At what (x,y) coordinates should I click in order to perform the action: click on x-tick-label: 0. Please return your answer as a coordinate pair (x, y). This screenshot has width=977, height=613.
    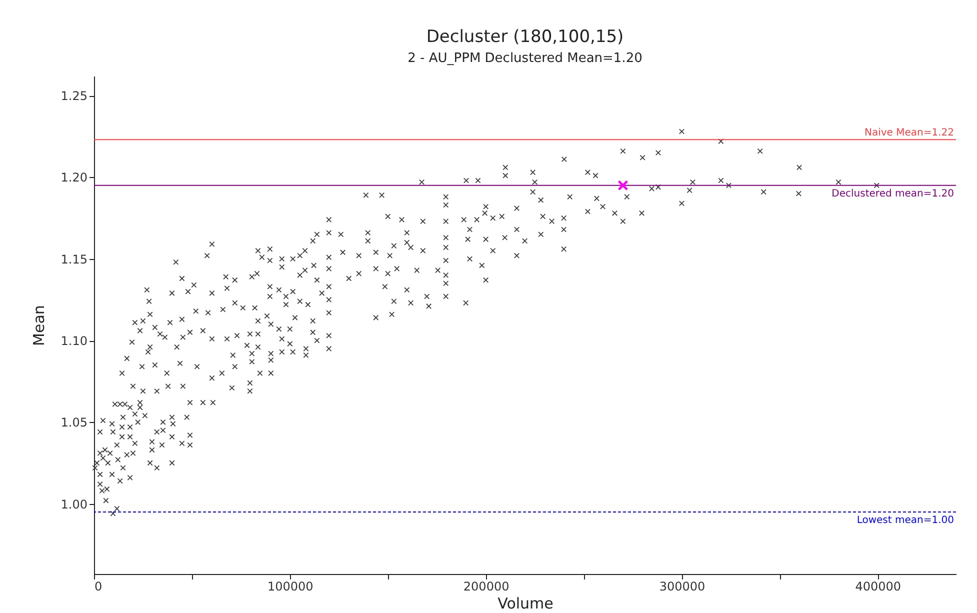
    Looking at the image, I should click on (98, 587).